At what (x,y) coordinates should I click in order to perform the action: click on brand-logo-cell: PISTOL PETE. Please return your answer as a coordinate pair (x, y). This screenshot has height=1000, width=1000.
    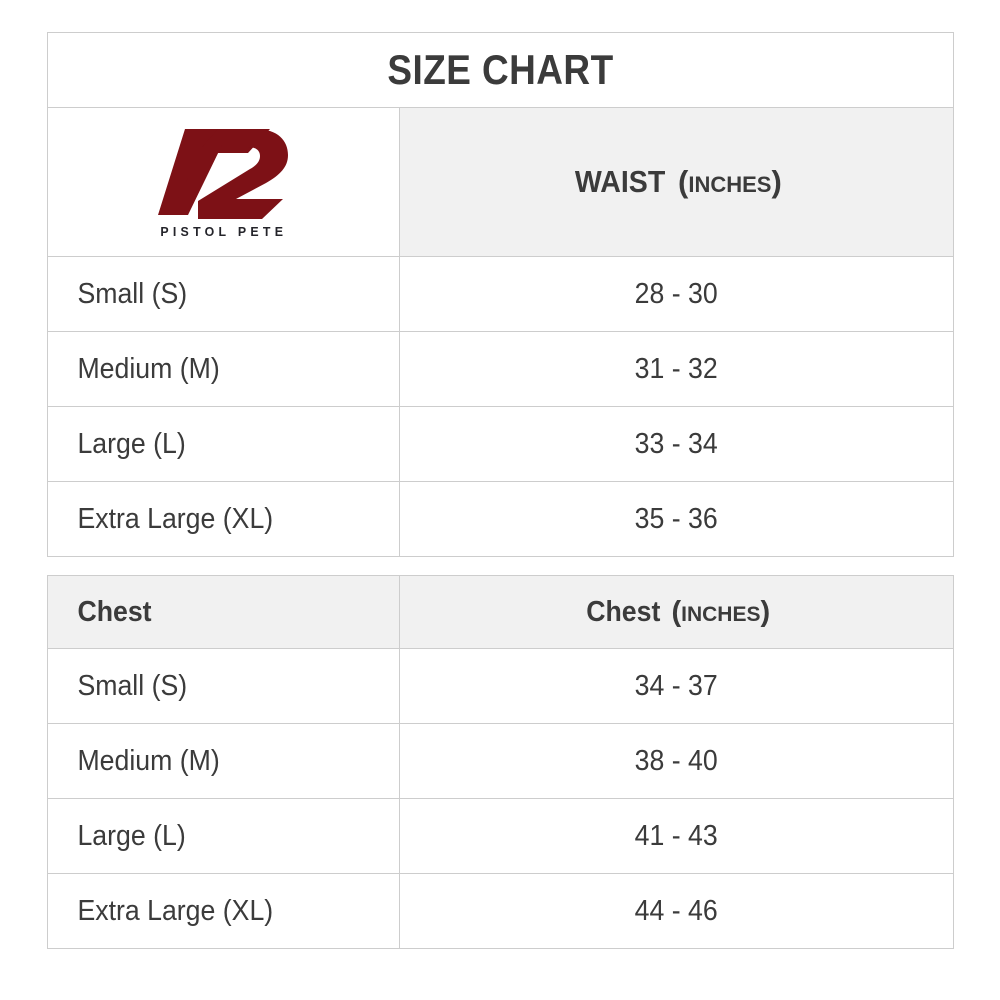
    Looking at the image, I should click on (223, 182).